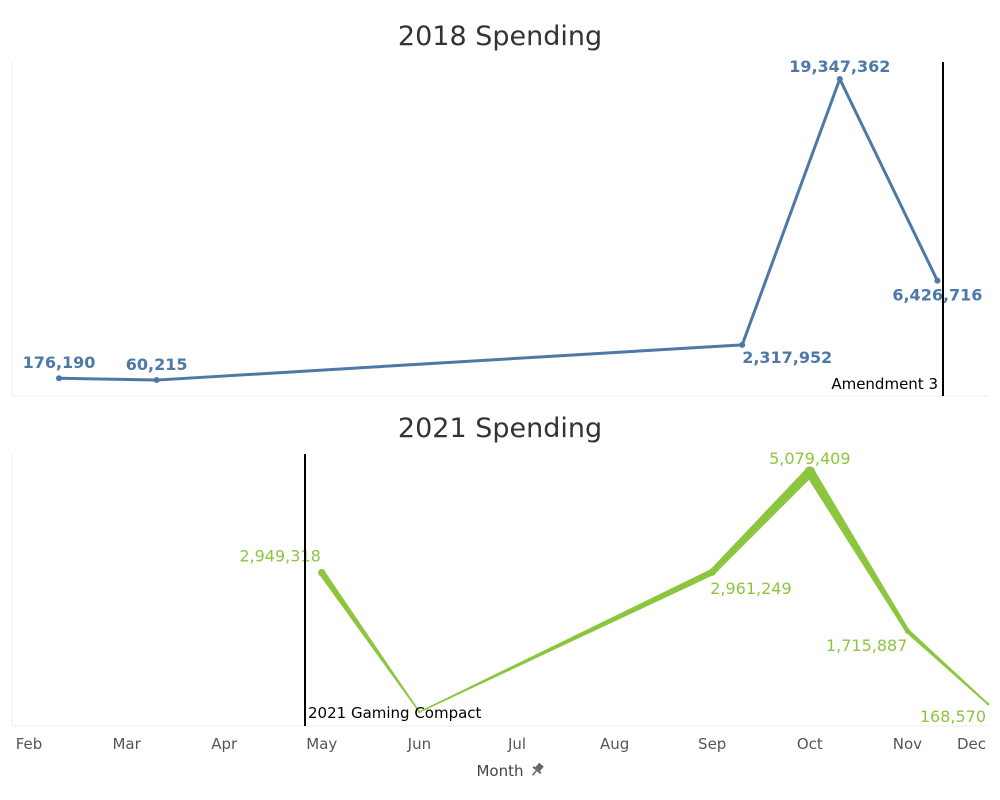 The image size is (1000, 800). What do you see at coordinates (839, 79) in the screenshot?
I see `data-point-2018-oct` at bounding box center [839, 79].